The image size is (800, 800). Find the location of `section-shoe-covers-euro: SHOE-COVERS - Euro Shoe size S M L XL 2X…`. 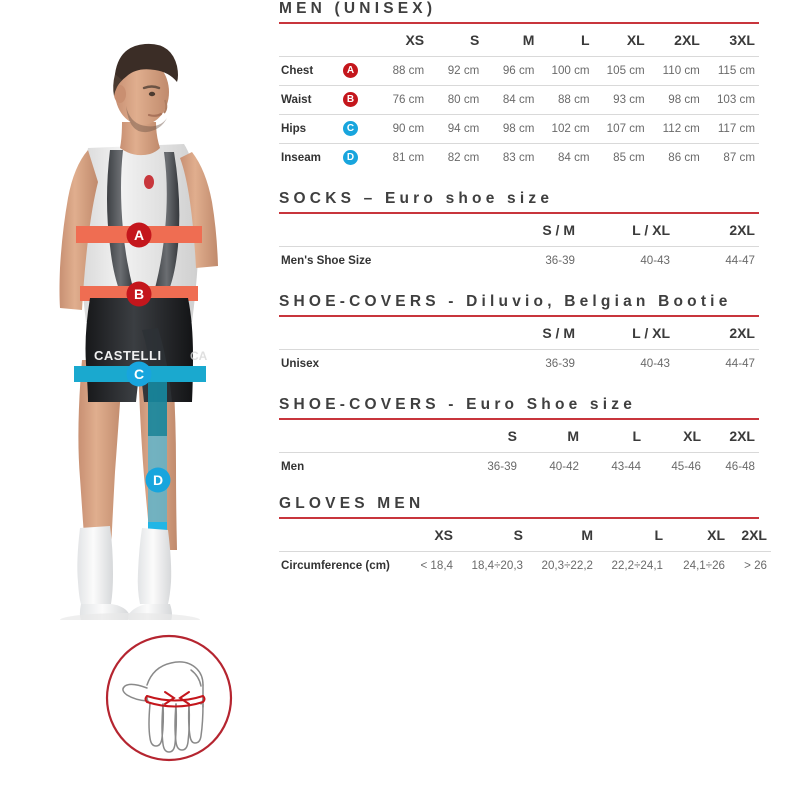

section-shoe-covers-euro: SHOE-COVERS - Euro Shoe size S M L XL 2X… is located at coordinates (519, 438).